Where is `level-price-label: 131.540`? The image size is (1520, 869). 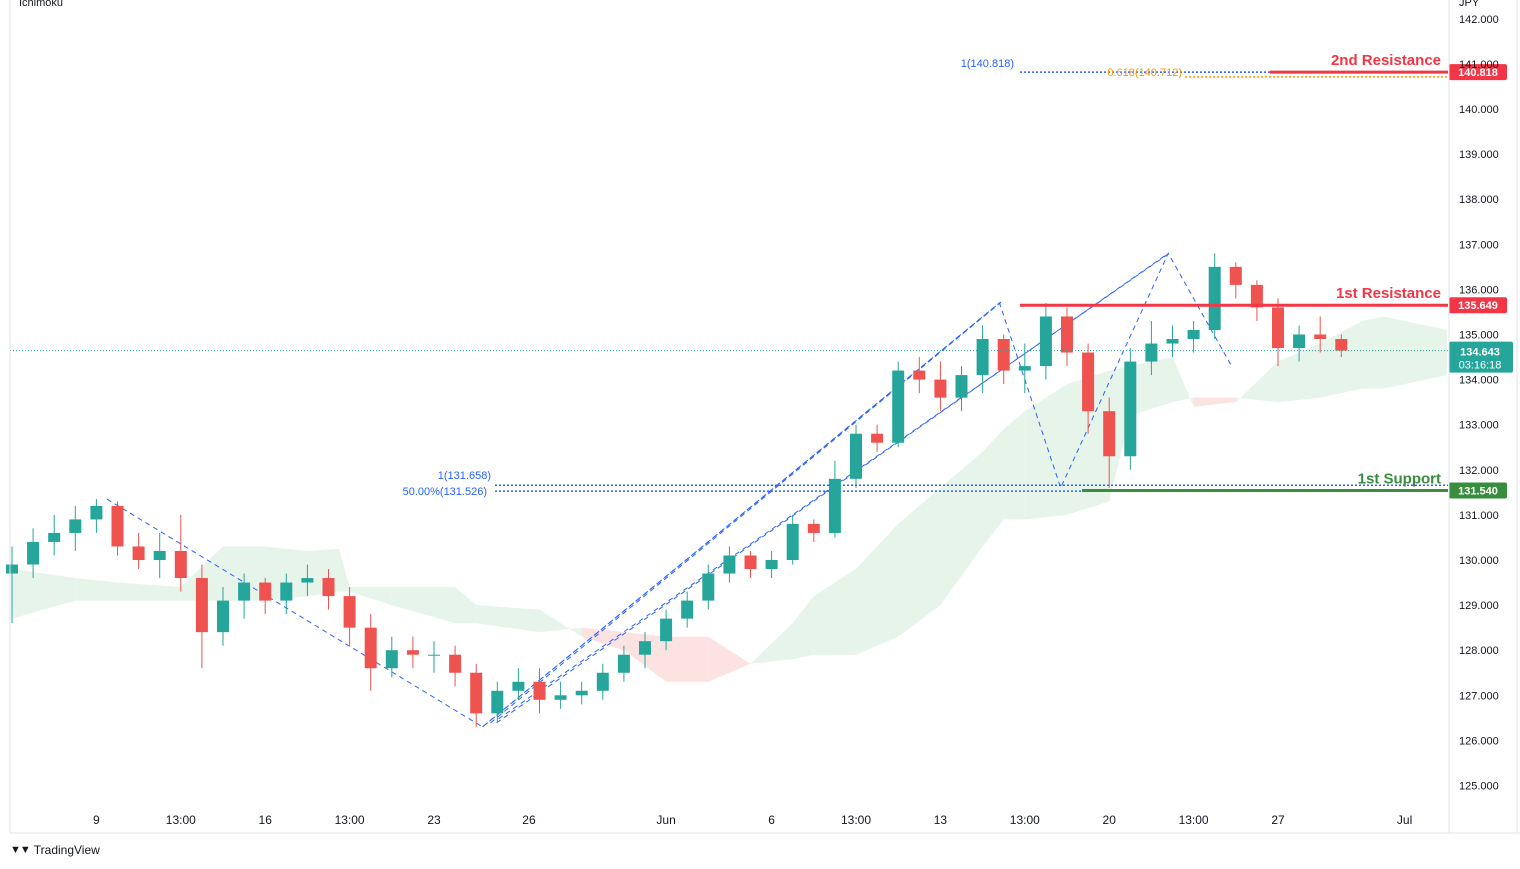 level-price-label: 131.540 is located at coordinates (1478, 492).